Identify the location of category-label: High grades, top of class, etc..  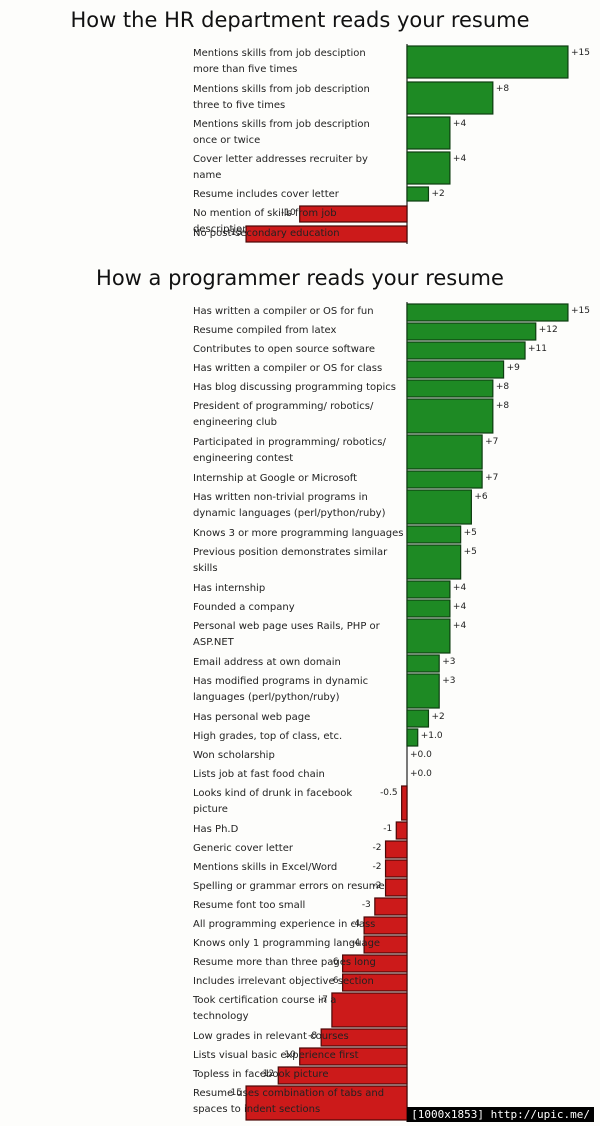
(267, 736).